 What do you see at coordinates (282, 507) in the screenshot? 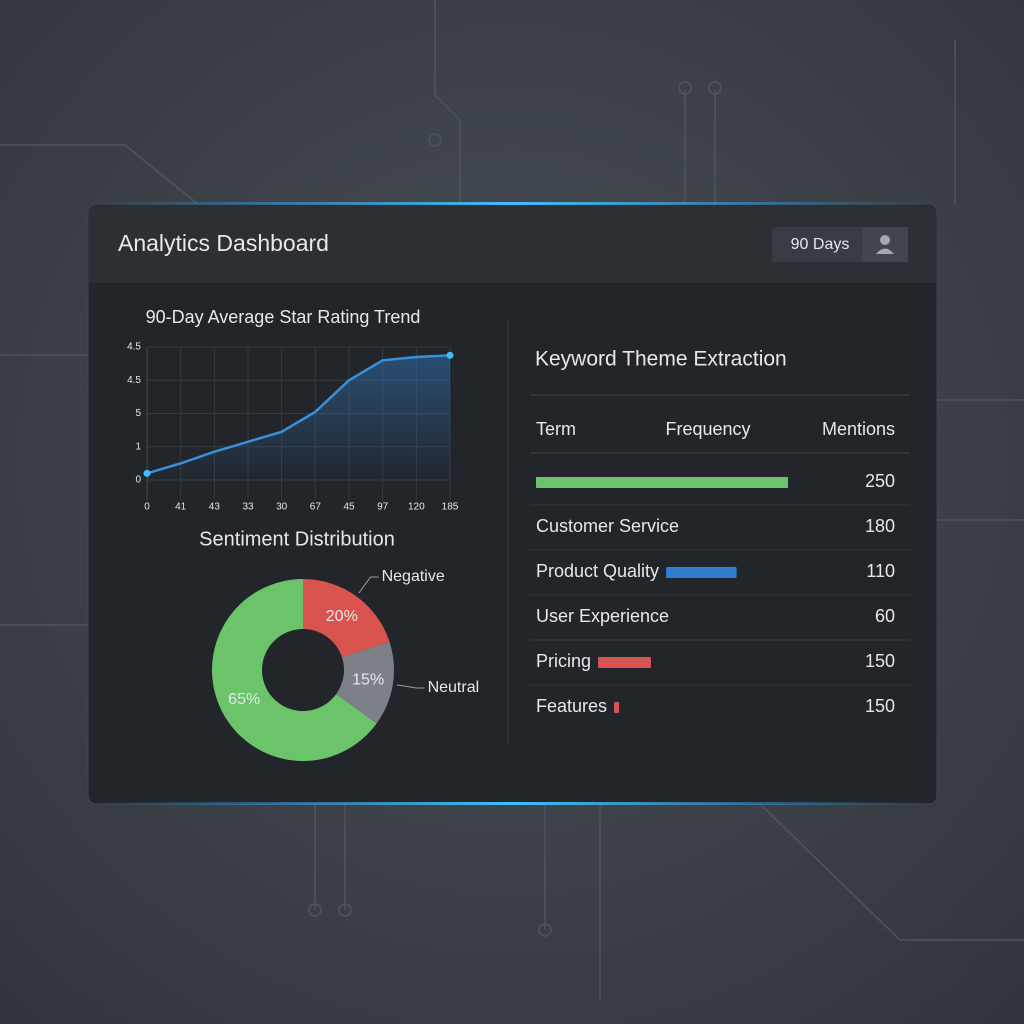
I see `x-tick-label: 30` at bounding box center [282, 507].